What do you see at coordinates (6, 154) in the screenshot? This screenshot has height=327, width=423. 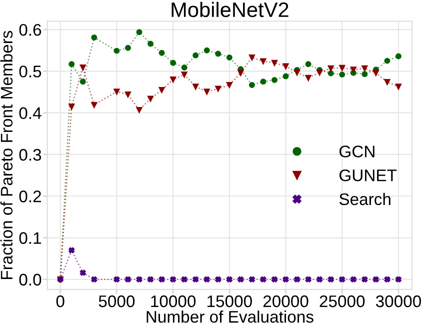 I see `y-axis-title: Fraction of Pareto Front Members` at bounding box center [6, 154].